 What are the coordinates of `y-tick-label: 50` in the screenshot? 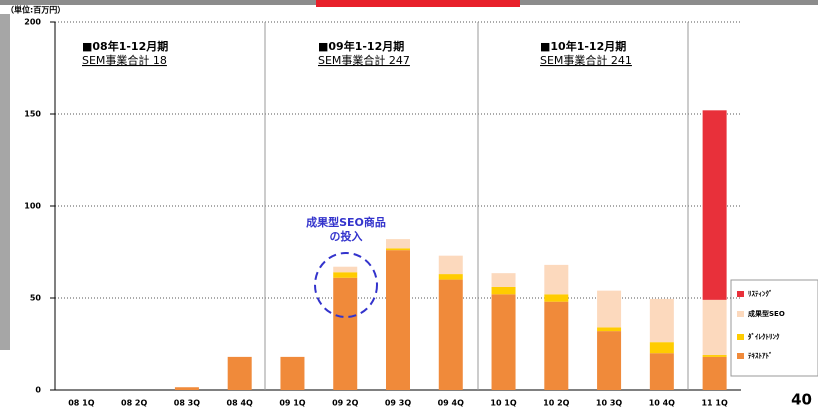 It's located at (36, 298).